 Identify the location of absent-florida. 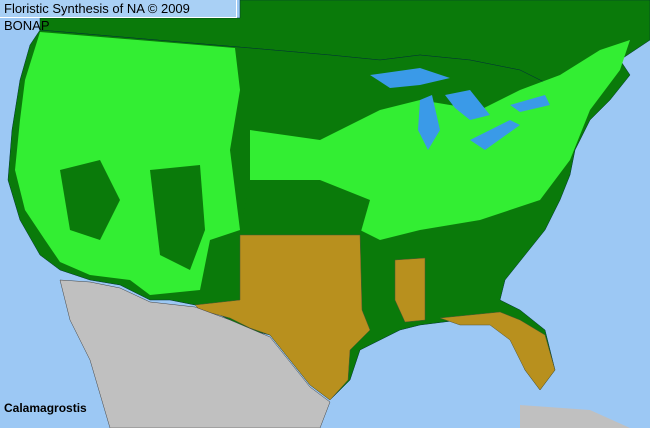
(497, 351).